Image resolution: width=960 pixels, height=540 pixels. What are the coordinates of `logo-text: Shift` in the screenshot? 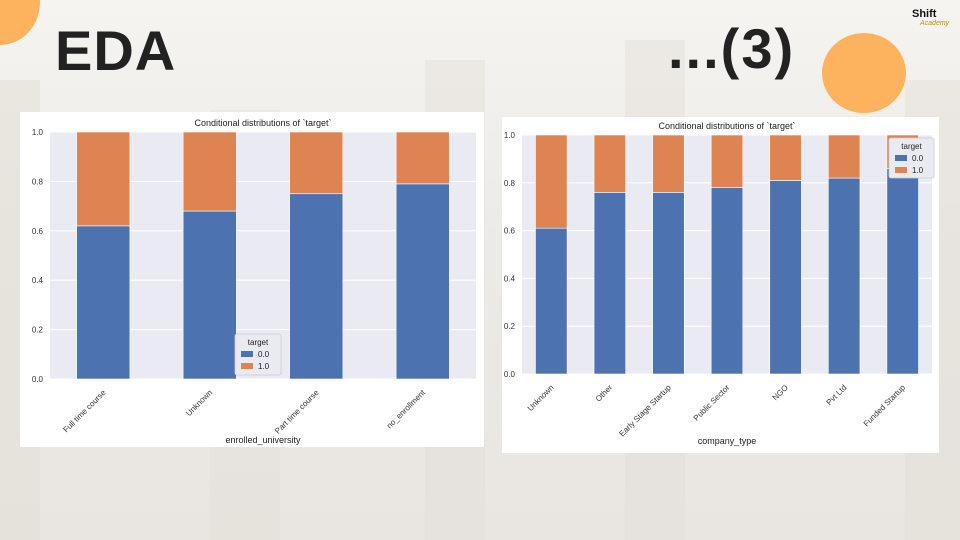 It's located at (924, 14).